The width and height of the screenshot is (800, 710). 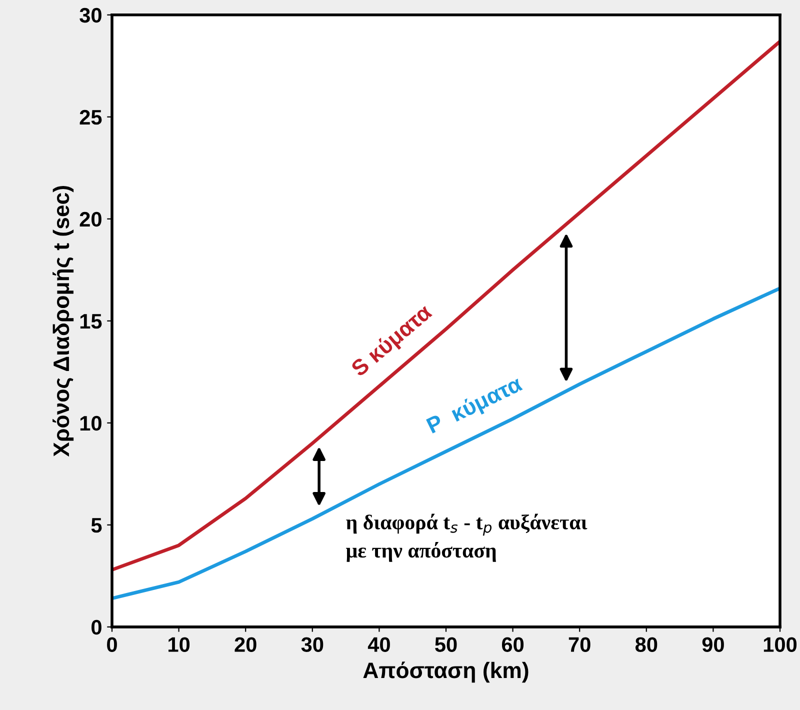 What do you see at coordinates (713, 644) in the screenshot?
I see `x-tick-label: 90` at bounding box center [713, 644].